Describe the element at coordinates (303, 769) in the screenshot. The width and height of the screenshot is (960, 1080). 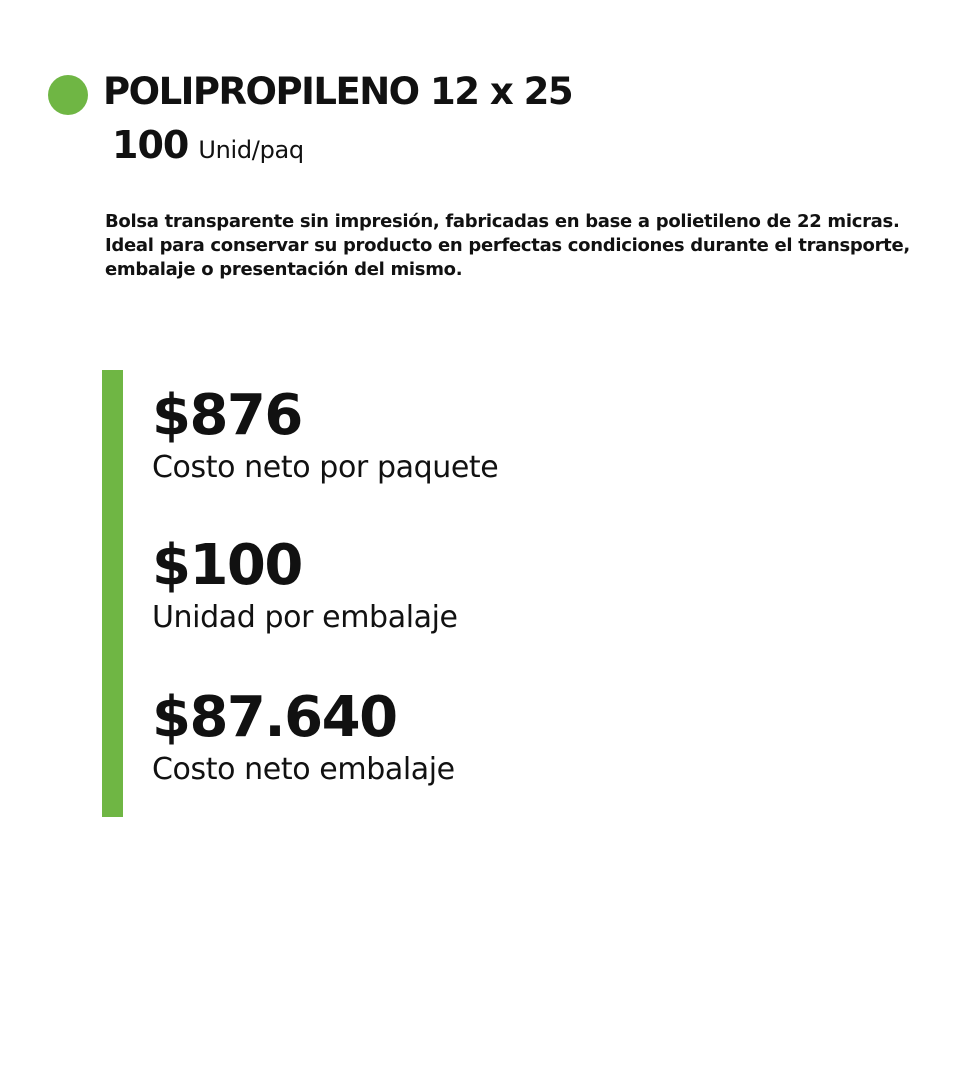
I see `price-label: Costo neto embalaje` at that location.